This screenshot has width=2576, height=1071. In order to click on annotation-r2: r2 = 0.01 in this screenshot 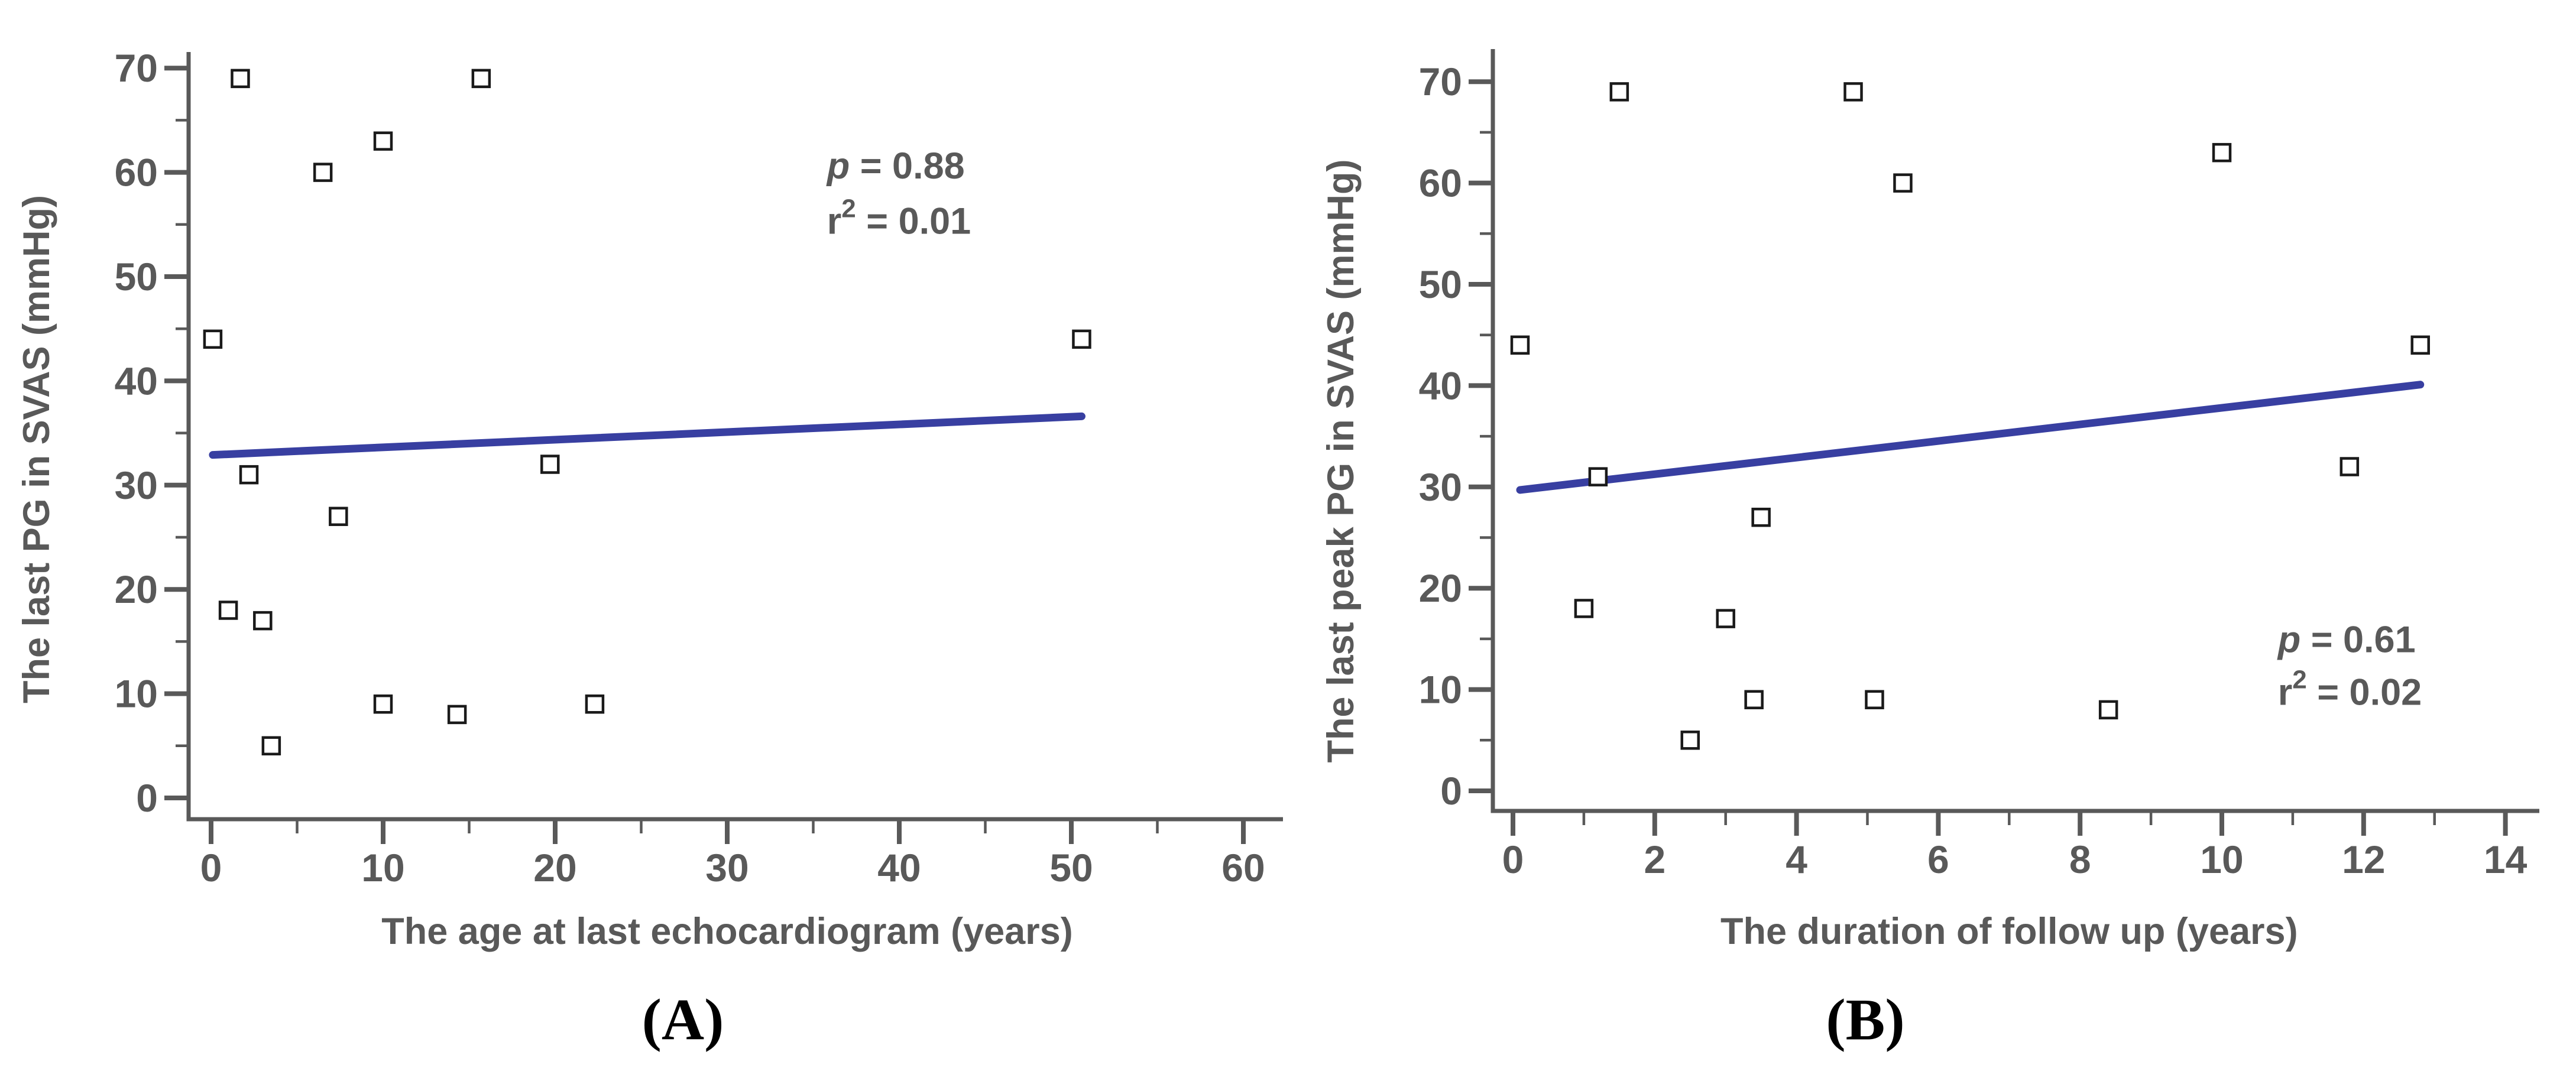, I will do `click(899, 218)`.